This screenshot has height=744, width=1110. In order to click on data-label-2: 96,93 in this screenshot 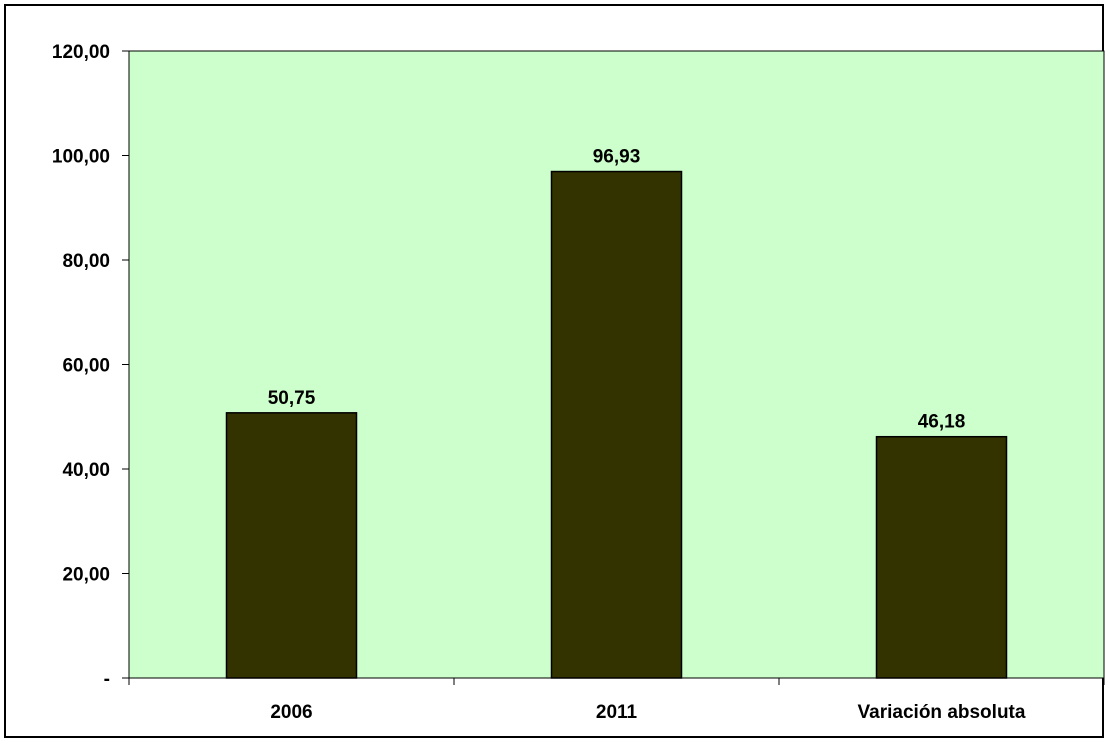, I will do `click(617, 157)`.